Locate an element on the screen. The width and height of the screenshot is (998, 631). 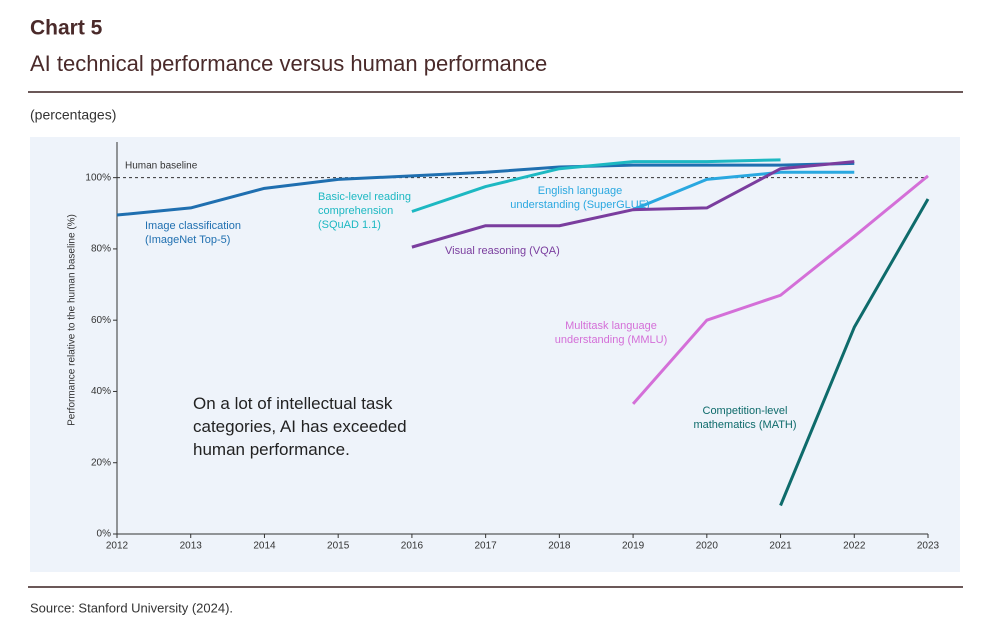
x-tick-label: 2017 is located at coordinates (486, 546).